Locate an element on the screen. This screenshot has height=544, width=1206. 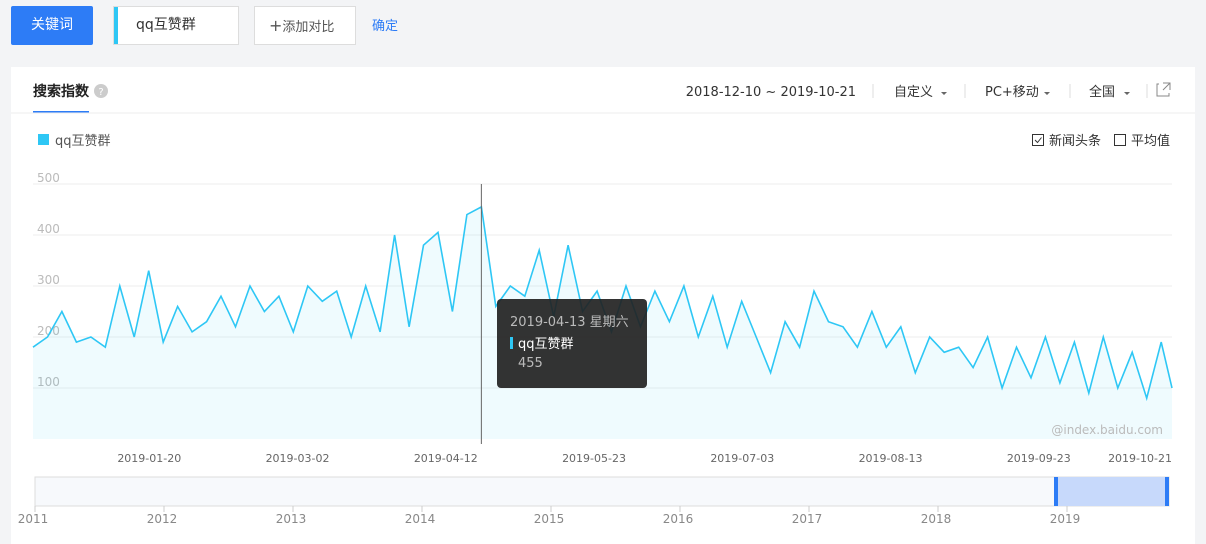
navigator-year: 2011 is located at coordinates (33, 519).